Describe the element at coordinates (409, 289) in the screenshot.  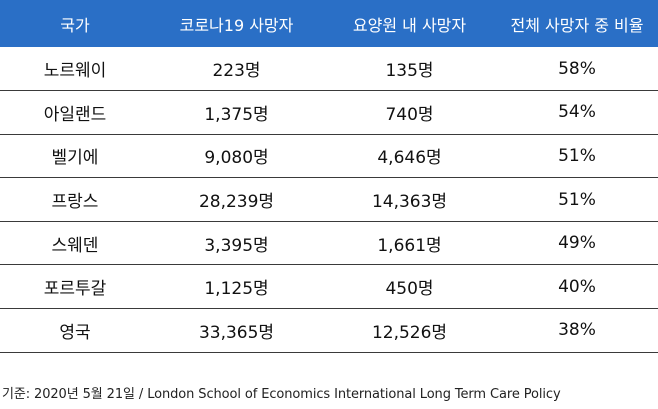
I see `cell-nursing-home-deaths: 450명` at that location.